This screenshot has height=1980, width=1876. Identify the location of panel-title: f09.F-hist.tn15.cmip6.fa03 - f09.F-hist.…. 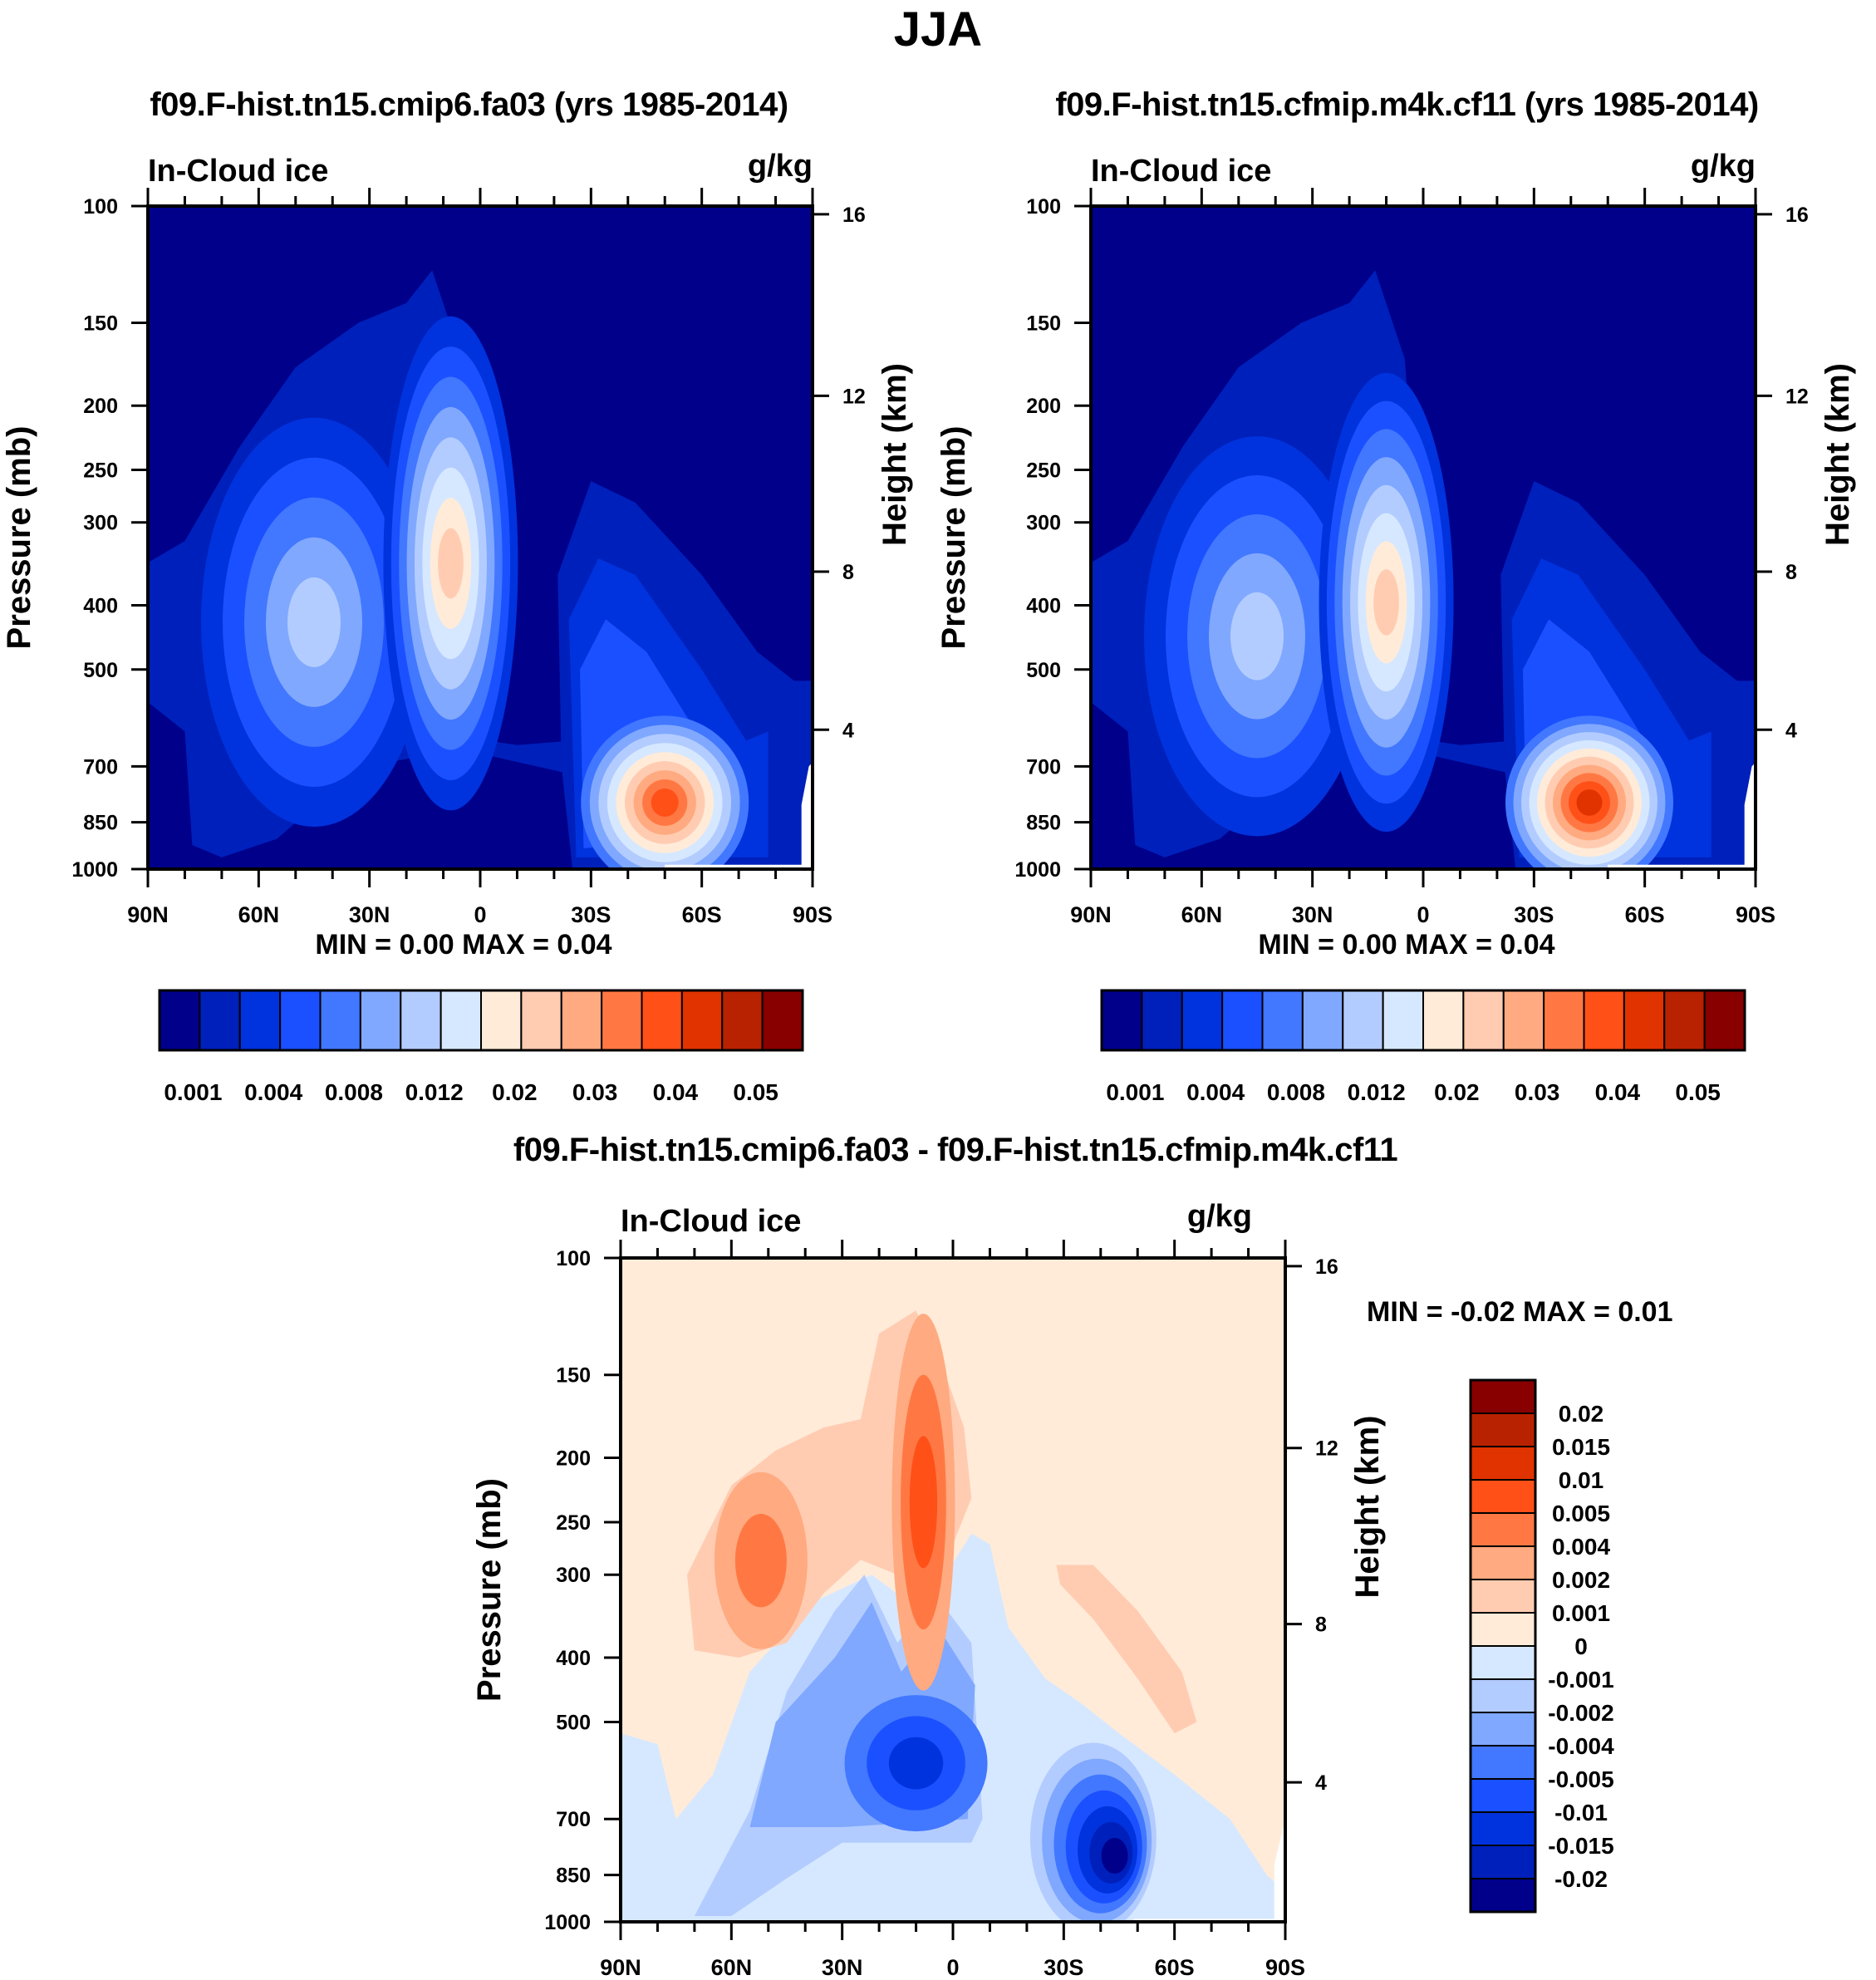
(955, 1150).